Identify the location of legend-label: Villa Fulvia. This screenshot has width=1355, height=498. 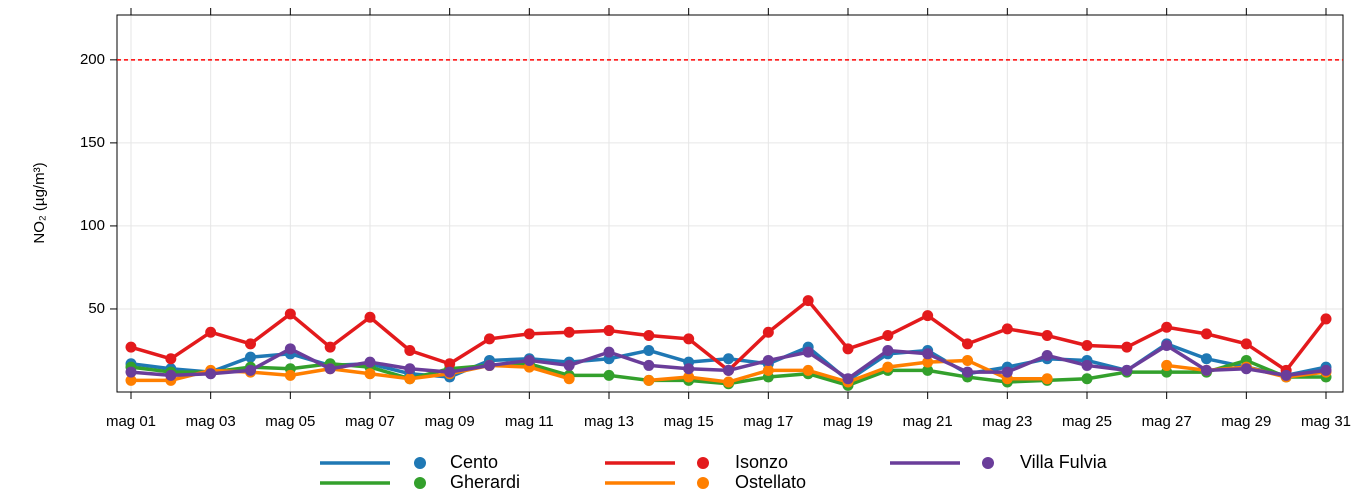
(1064, 462).